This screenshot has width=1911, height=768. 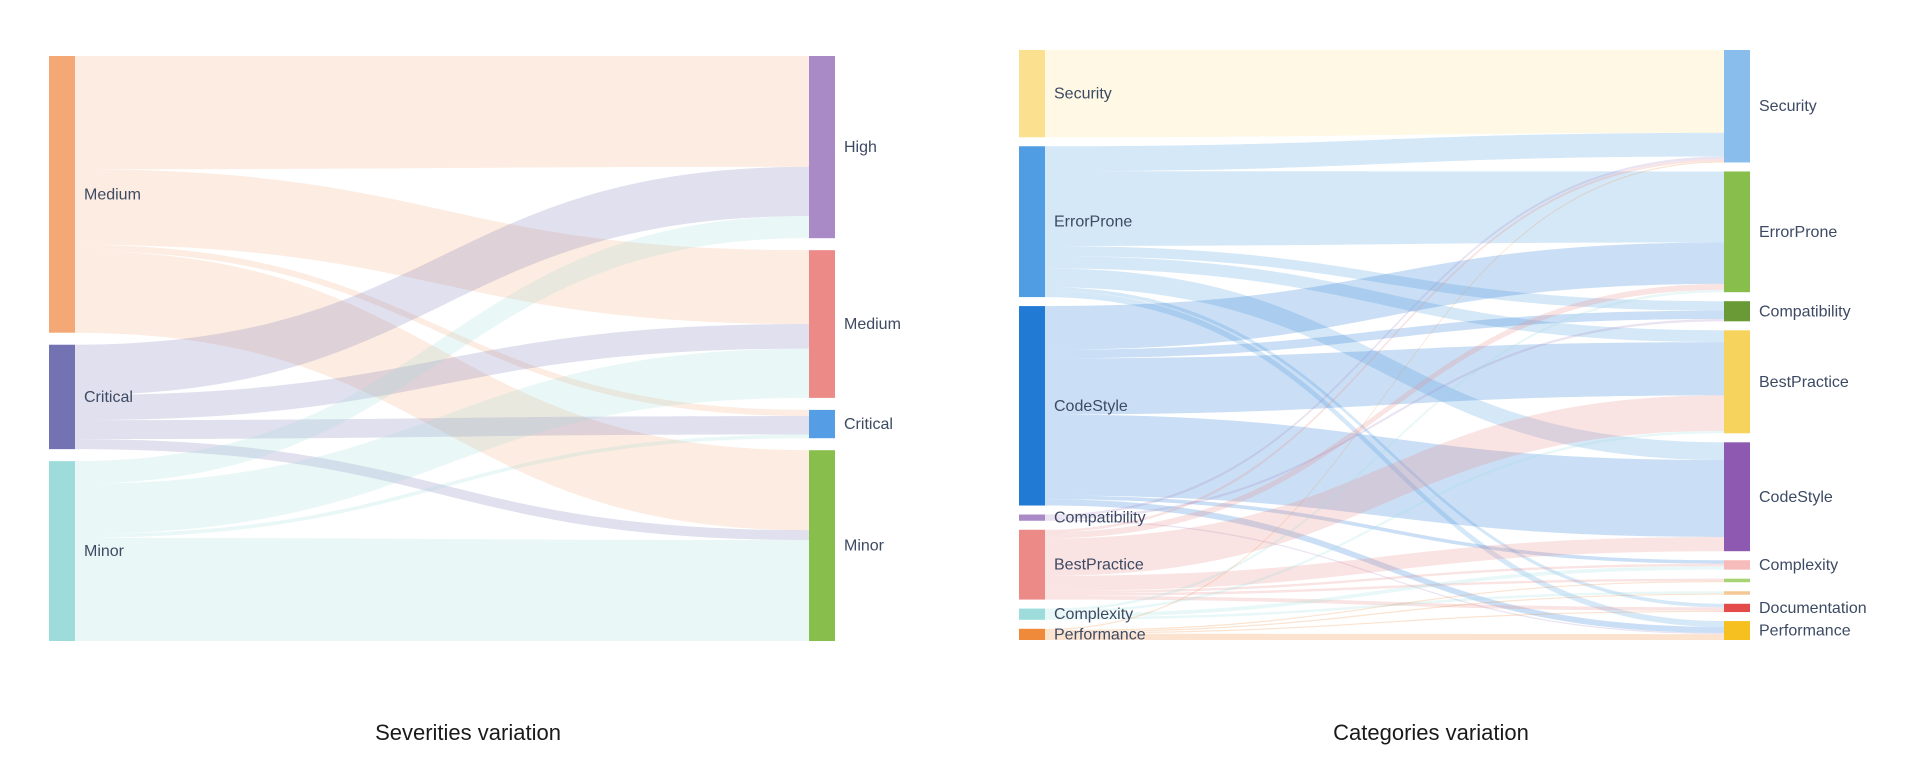 What do you see at coordinates (1100, 518) in the screenshot?
I see `source-node-label-compatibility: Compatibility` at bounding box center [1100, 518].